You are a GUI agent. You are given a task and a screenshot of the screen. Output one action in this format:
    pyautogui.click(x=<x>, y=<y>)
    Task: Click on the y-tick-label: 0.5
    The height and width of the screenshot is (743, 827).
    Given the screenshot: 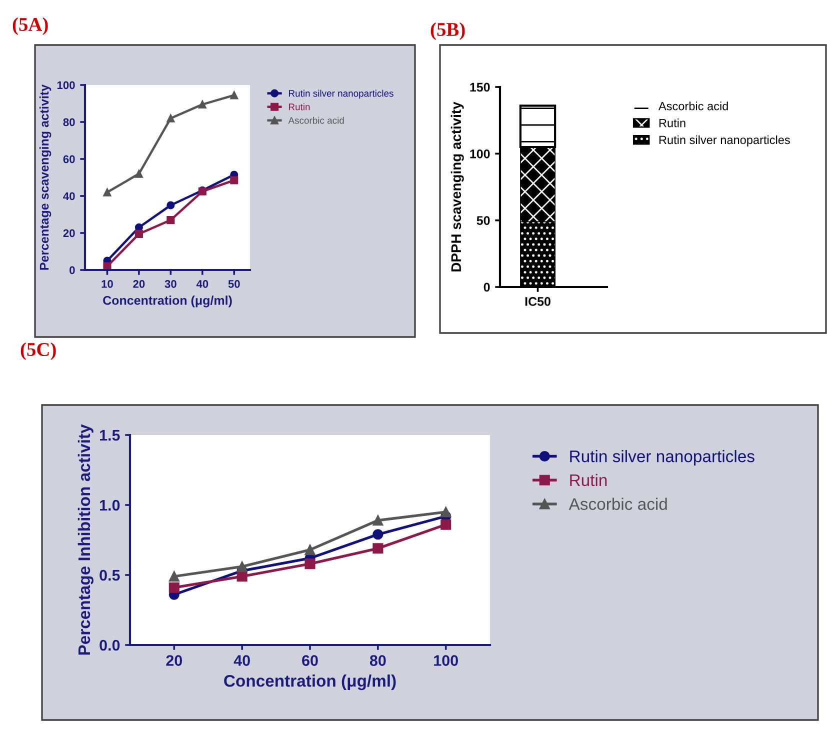 What is the action you would take?
    pyautogui.click(x=110, y=575)
    